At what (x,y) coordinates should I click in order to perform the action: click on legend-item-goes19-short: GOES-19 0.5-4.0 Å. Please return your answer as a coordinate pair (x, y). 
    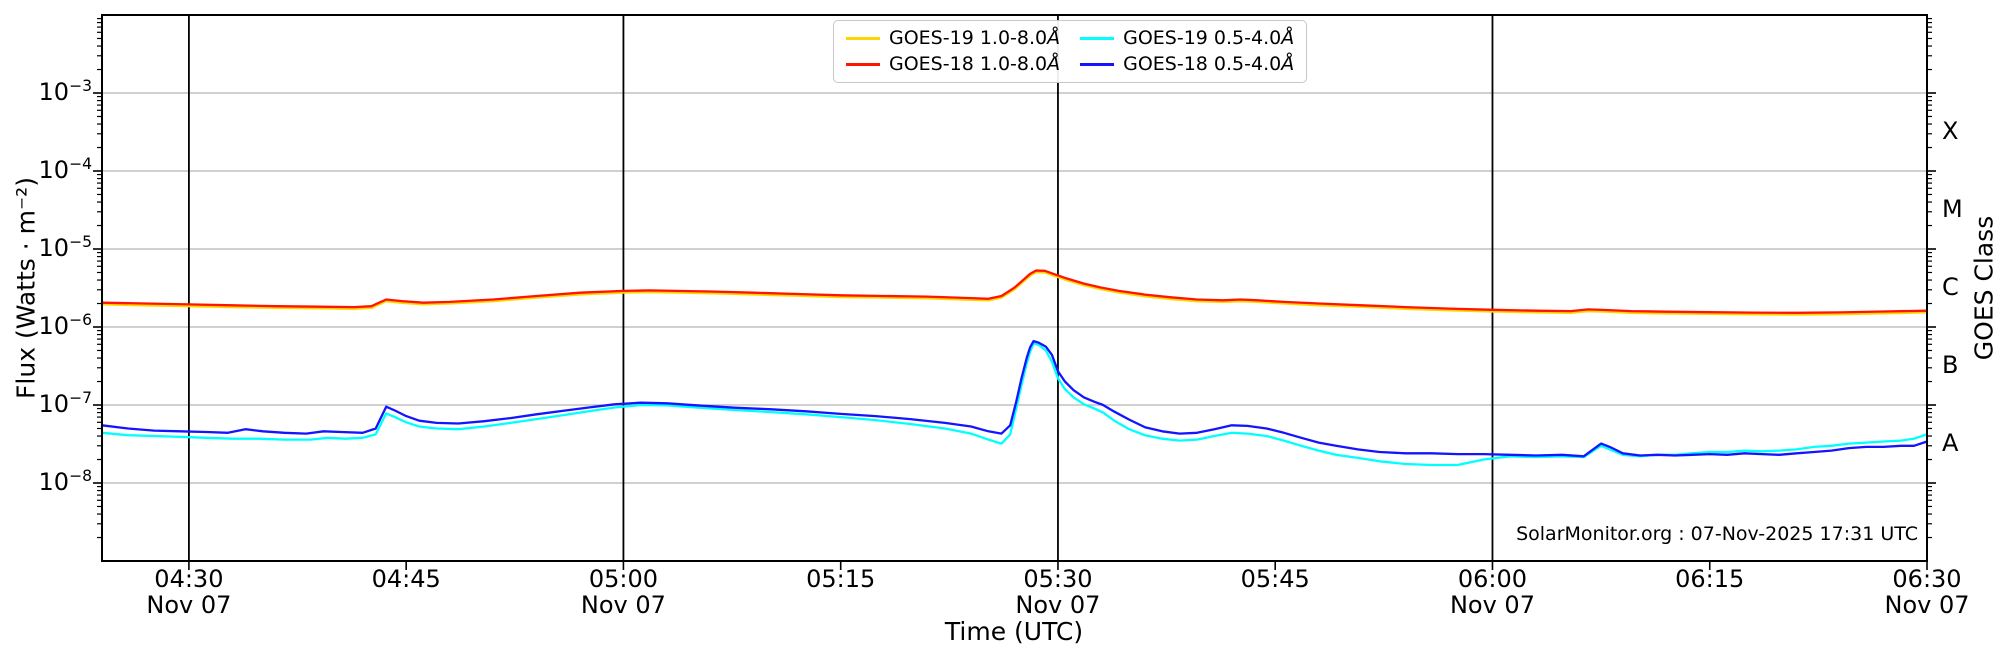
    Looking at the image, I should click on (1187, 38).